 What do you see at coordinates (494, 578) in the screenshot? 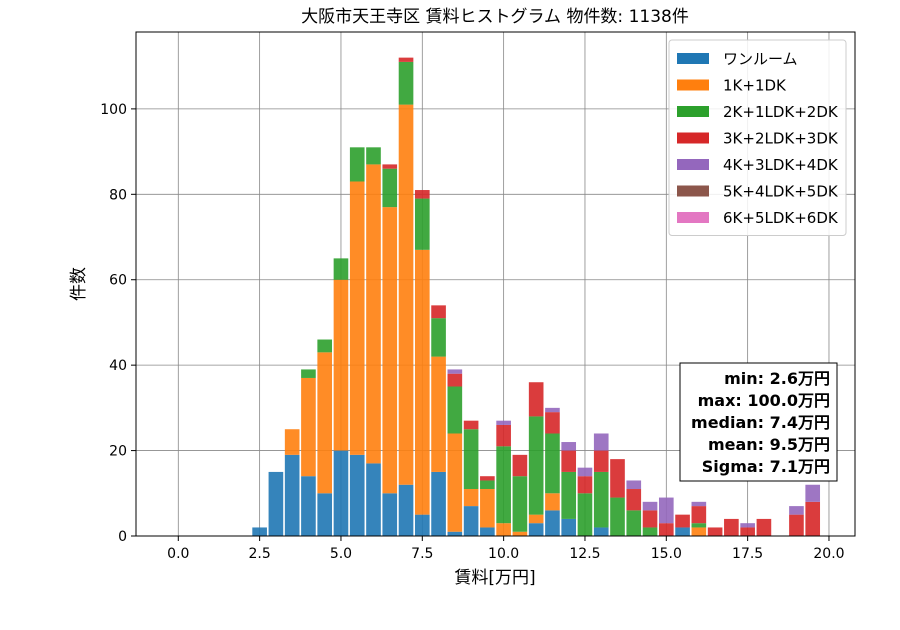
I see `x-axis-label: 賃料[万円]` at bounding box center [494, 578].